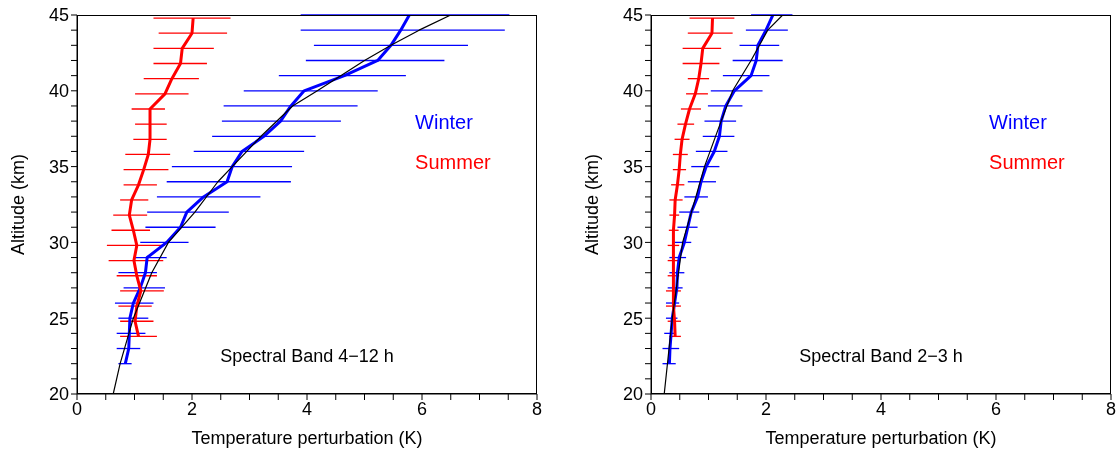 Image resolution: width=1120 pixels, height=452 pixels. Describe the element at coordinates (307, 356) in the screenshot. I see `annotation: Spectral Band 4−12 h` at that location.